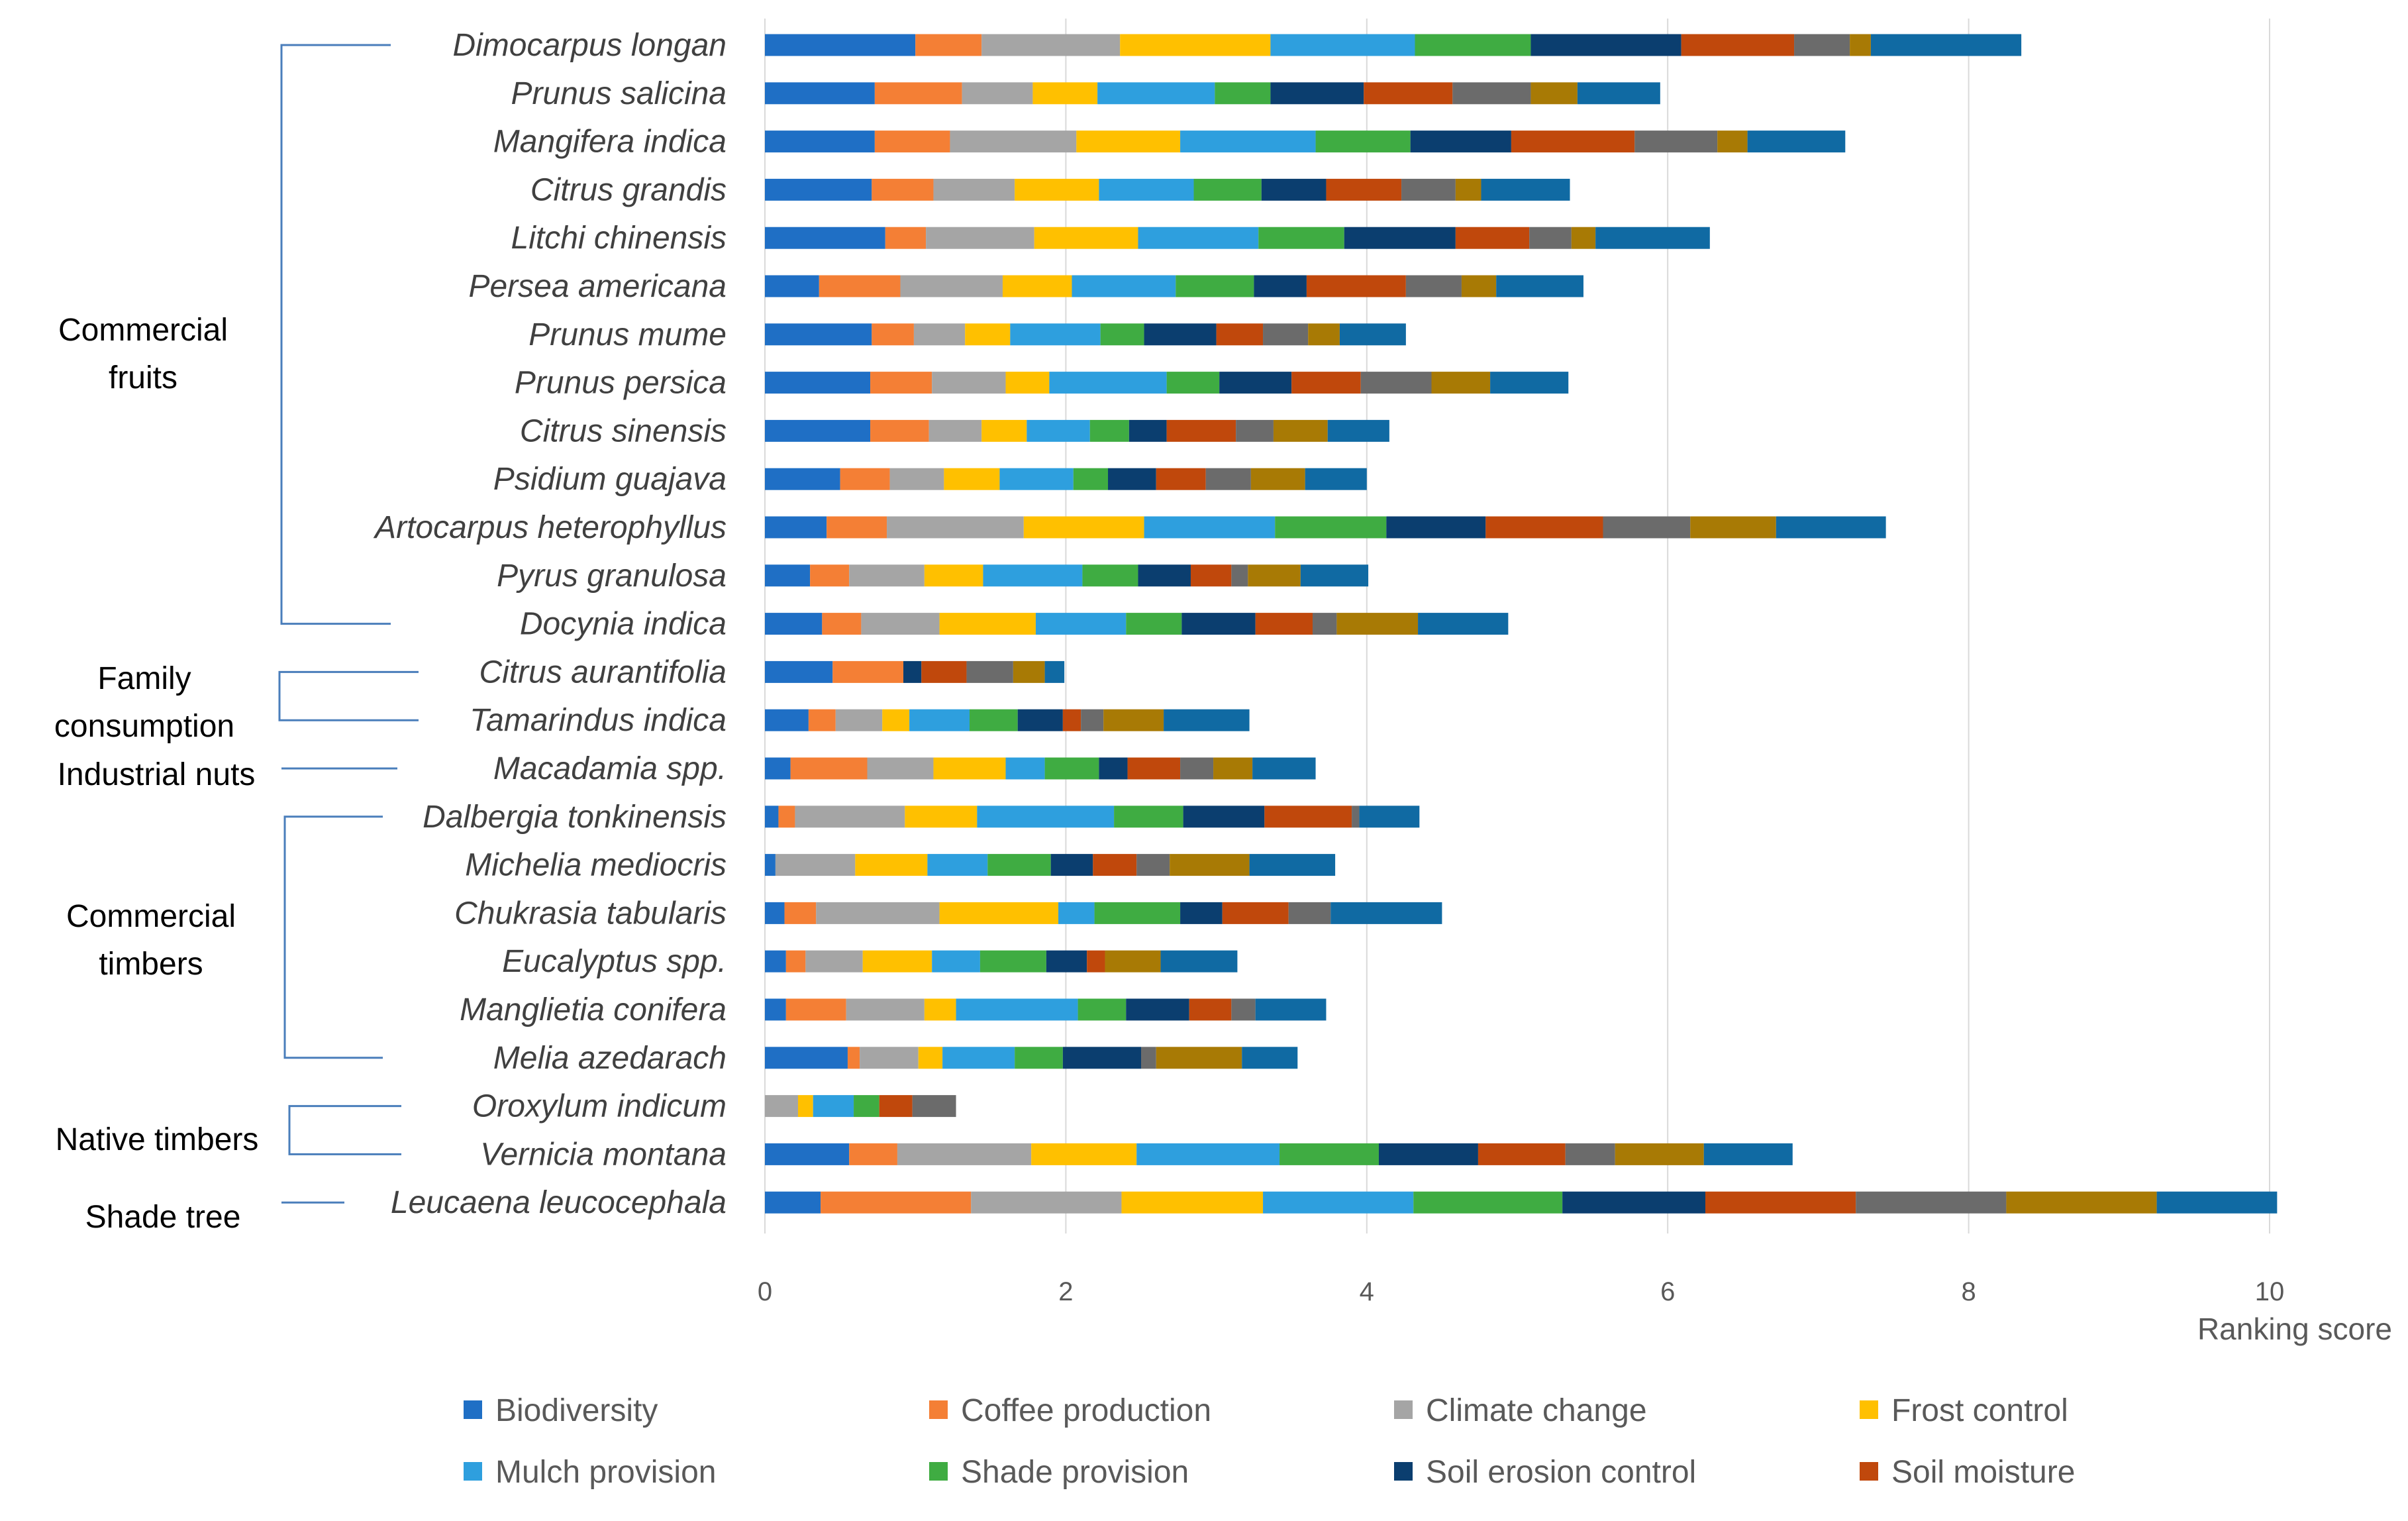 This screenshot has width=2408, height=1521. What do you see at coordinates (614, 961) in the screenshot?
I see `category-label: Eucalyptus spp.` at bounding box center [614, 961].